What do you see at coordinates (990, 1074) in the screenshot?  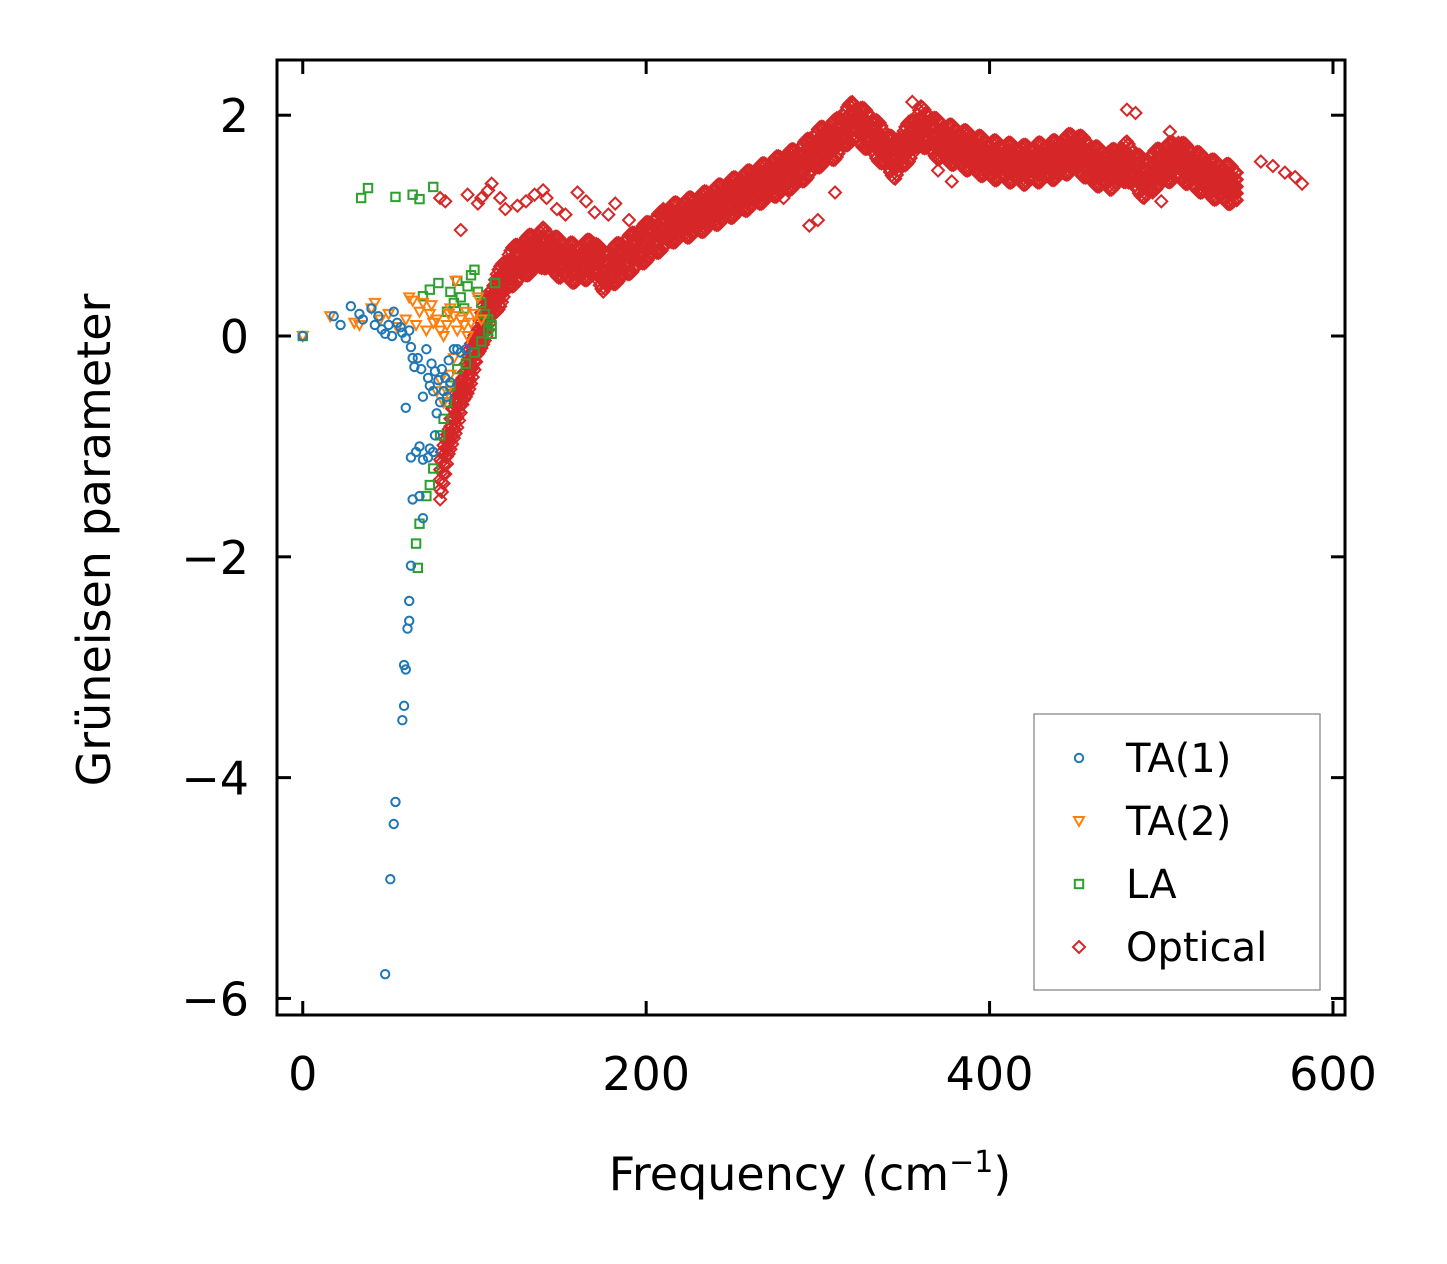 I see `x-tick-label: 400` at bounding box center [990, 1074].